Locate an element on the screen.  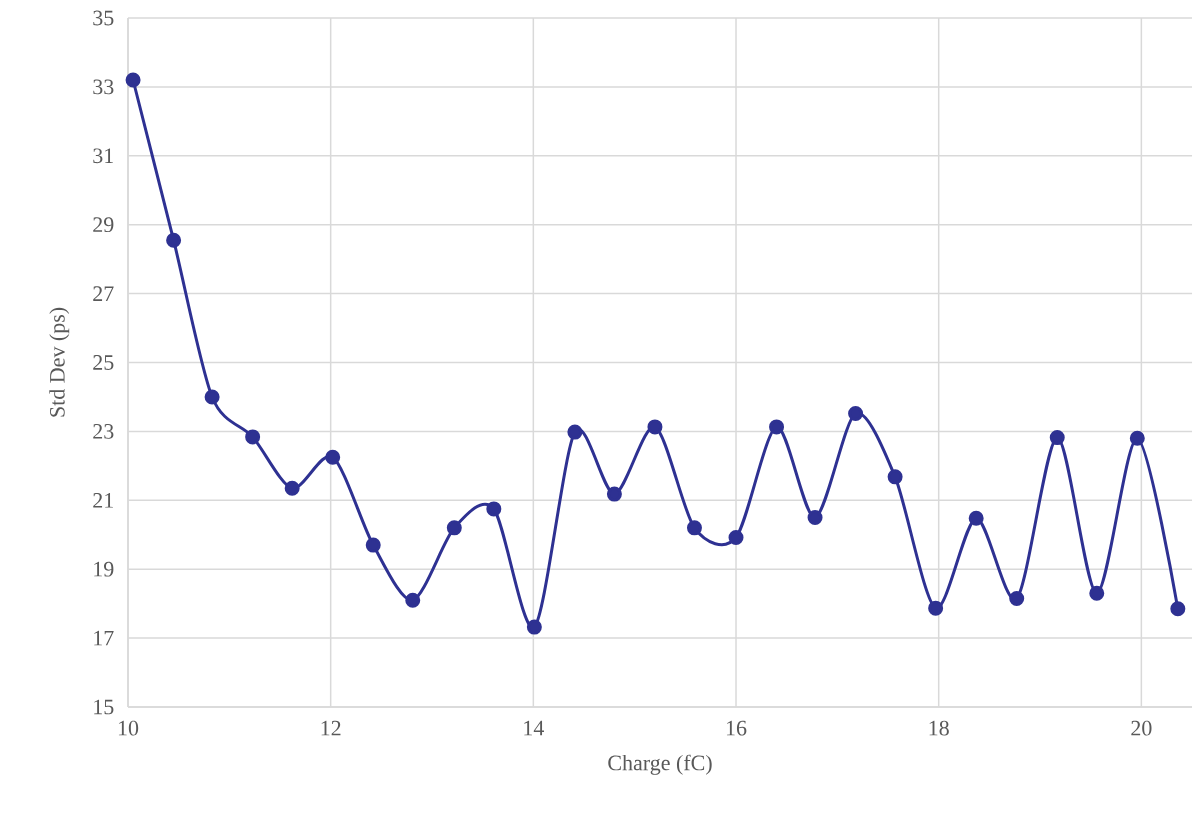
y-tick-label: 31 is located at coordinates (103, 156).